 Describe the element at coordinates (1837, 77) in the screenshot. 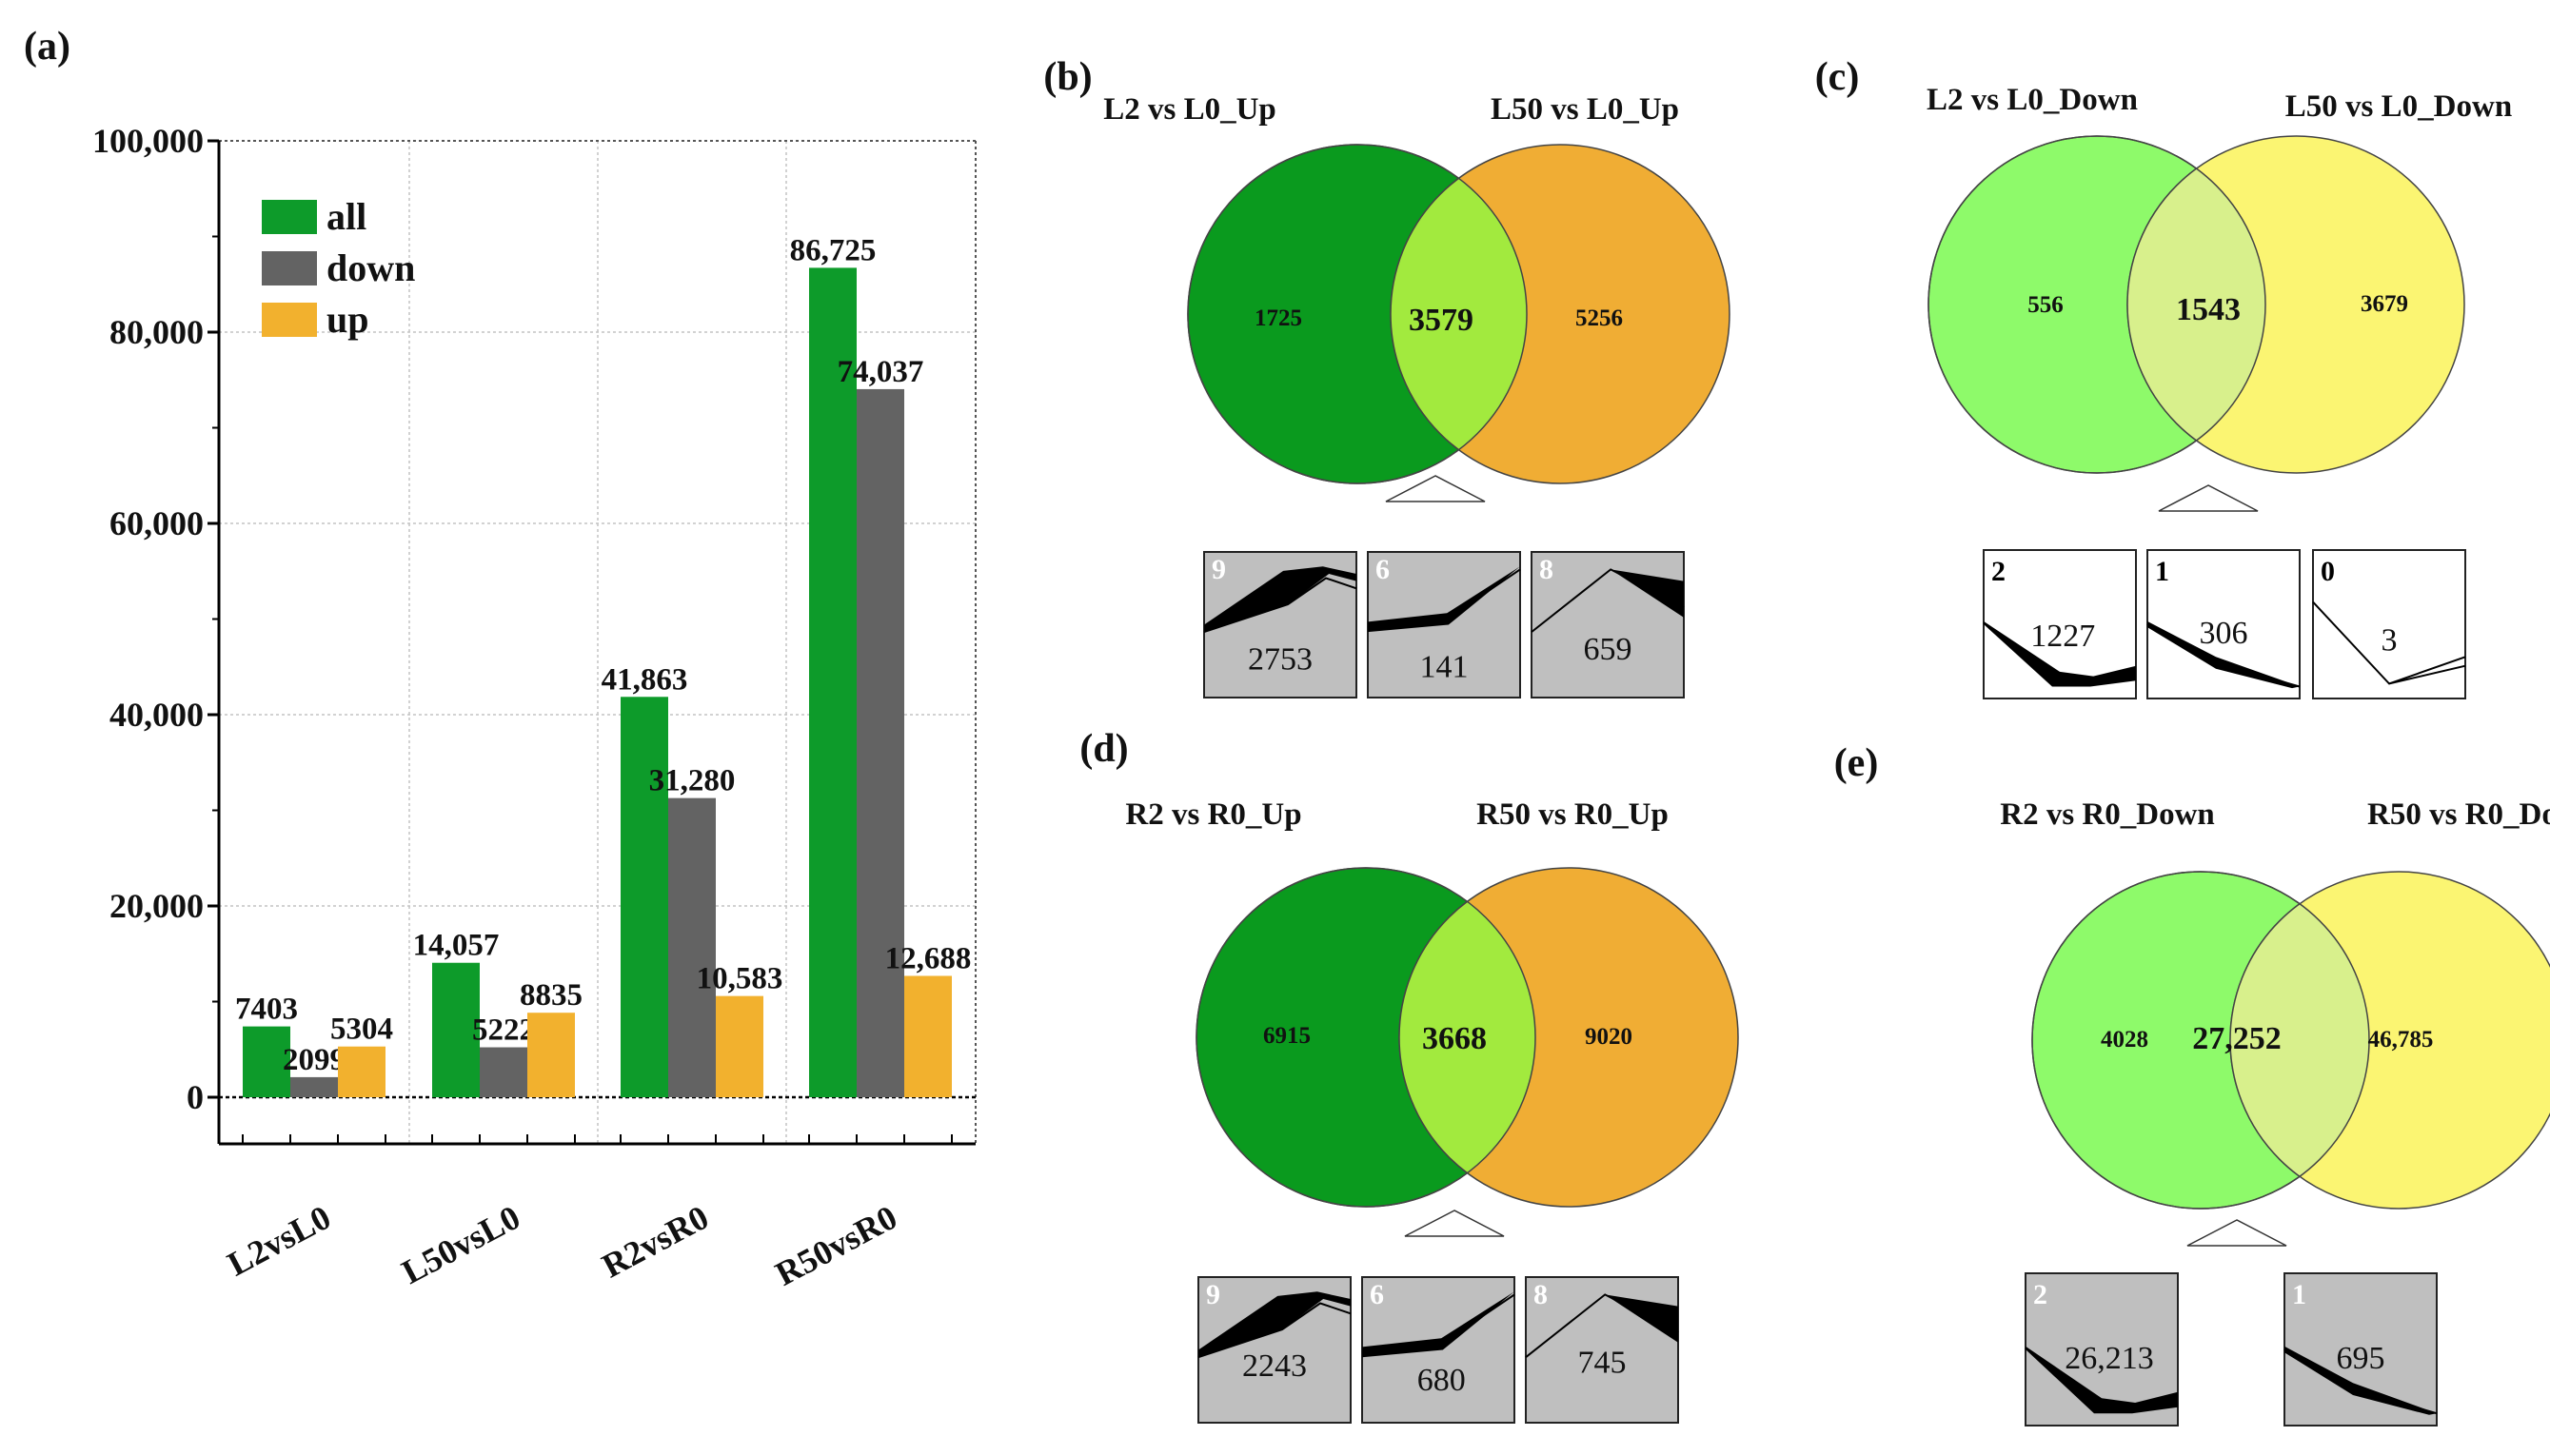

I see `panel-label-c: (c)` at that location.